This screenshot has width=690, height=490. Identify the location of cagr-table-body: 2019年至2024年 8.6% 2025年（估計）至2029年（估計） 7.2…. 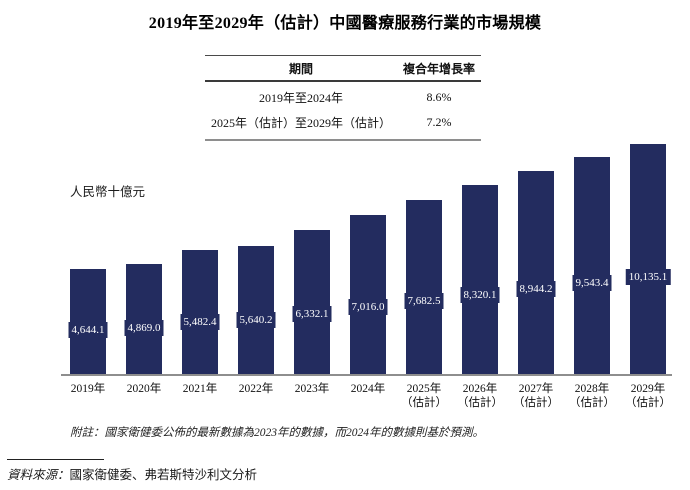
(343, 110).